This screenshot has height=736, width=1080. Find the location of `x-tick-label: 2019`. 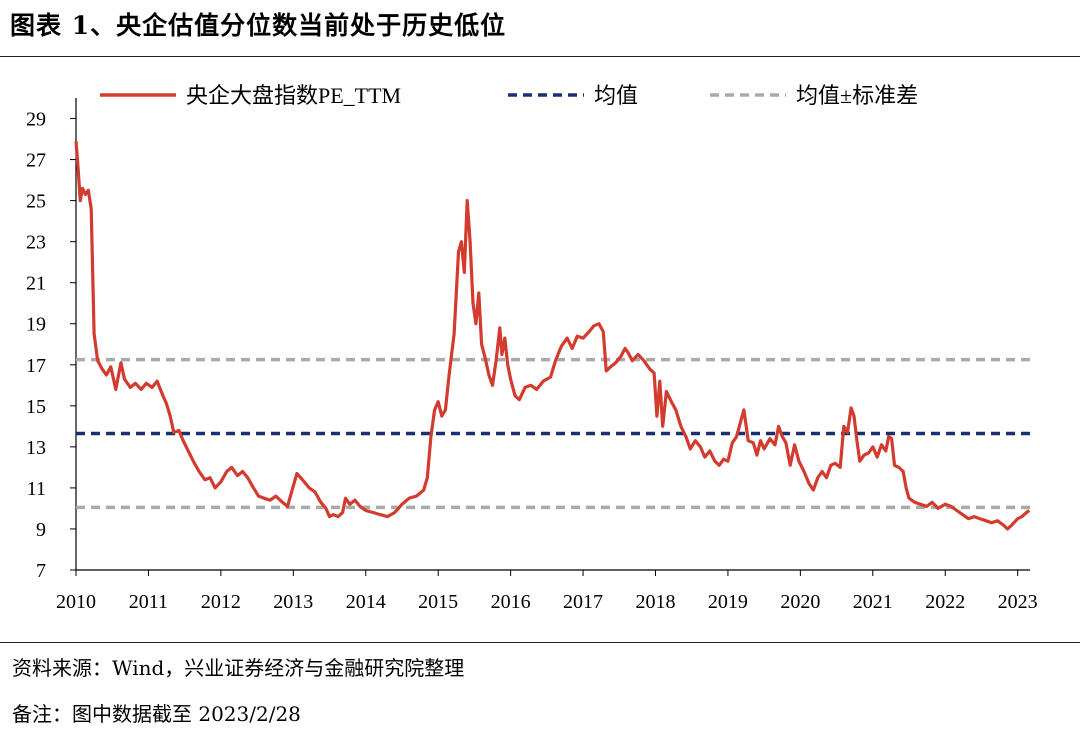

x-tick-label: 2019 is located at coordinates (728, 602).